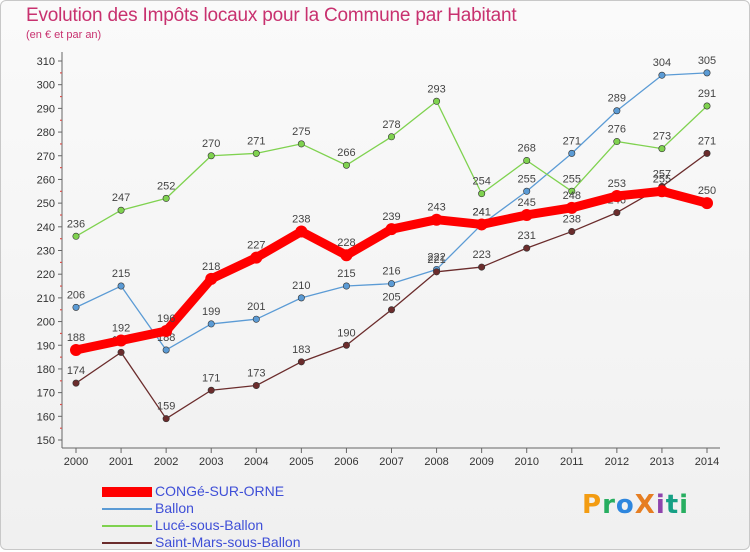 The height and width of the screenshot is (552, 750). What do you see at coordinates (391, 462) in the screenshot?
I see `x-tick-label: 2007` at bounding box center [391, 462].